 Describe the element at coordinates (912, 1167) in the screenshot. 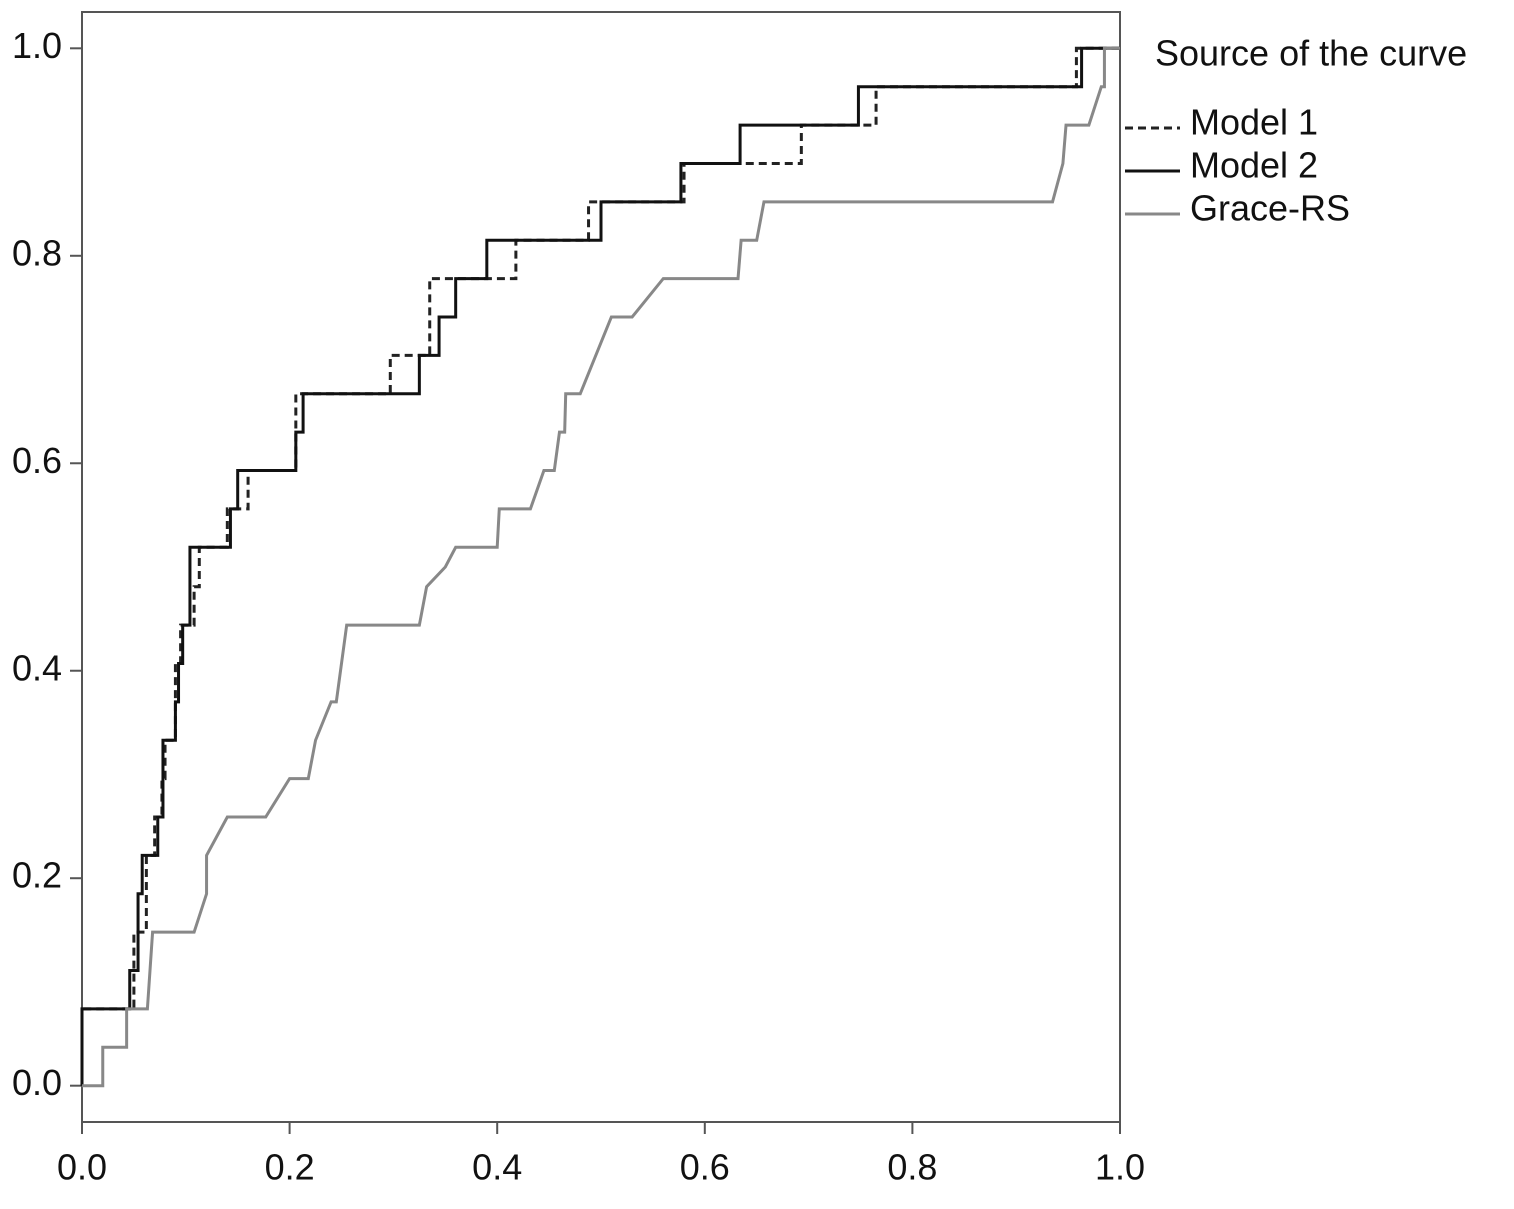

I see `x-tick-label: 0.8` at that location.